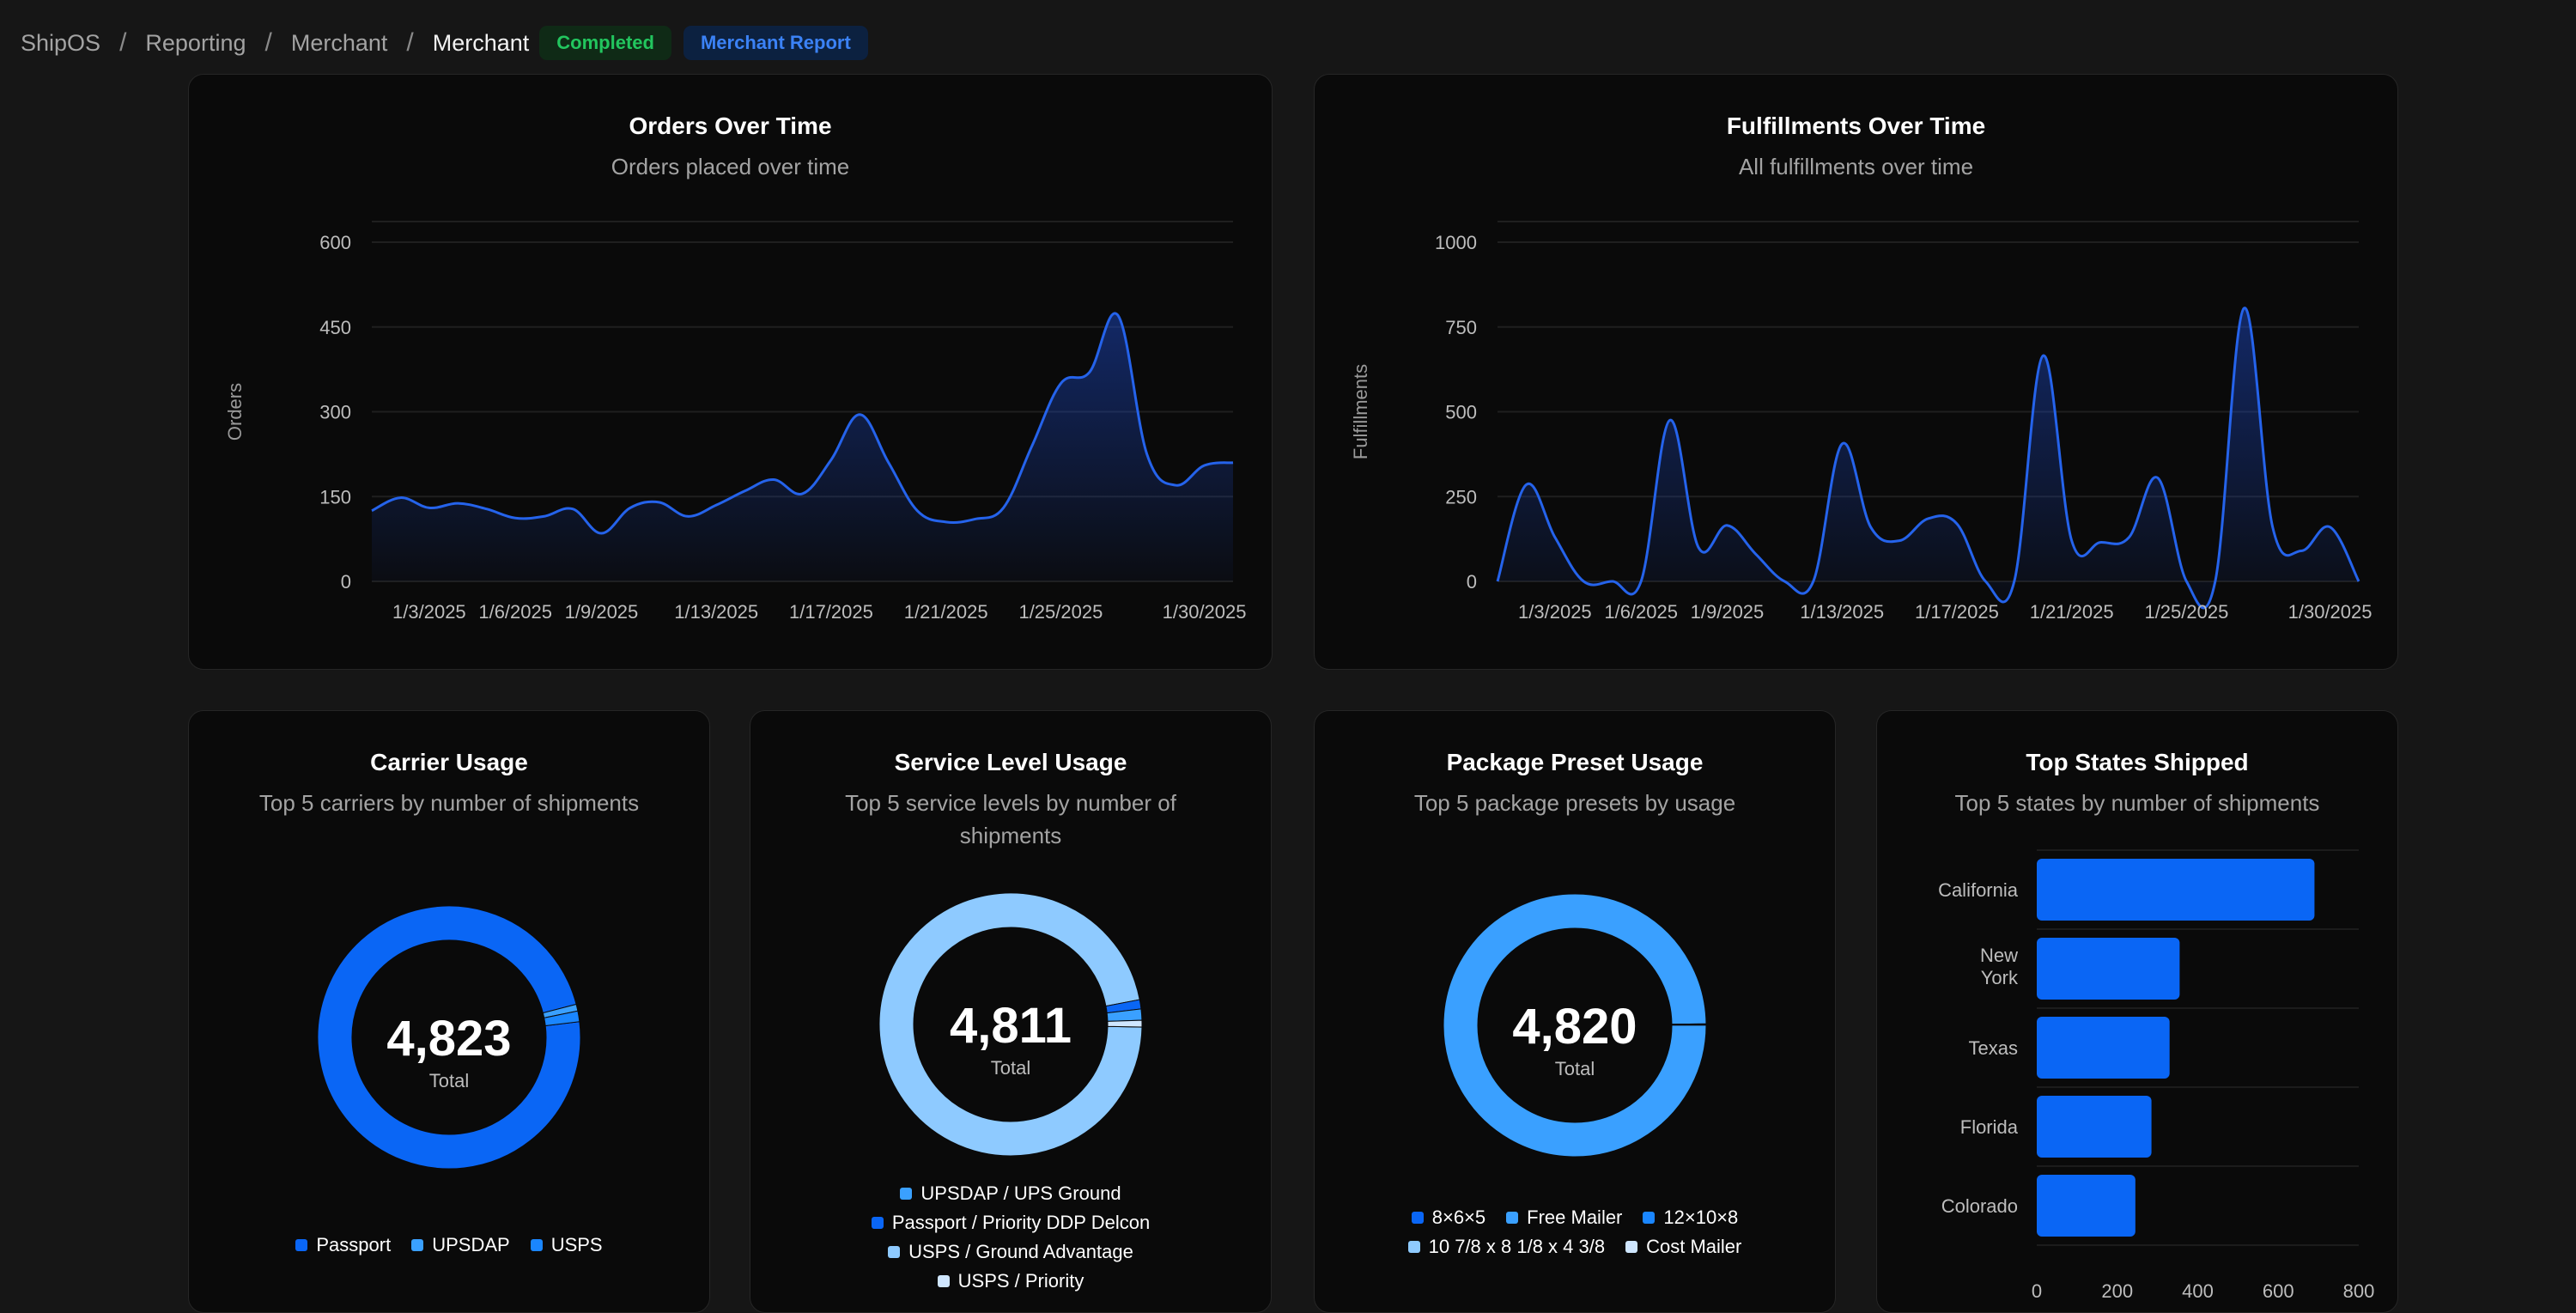 This screenshot has width=2576, height=1313. What do you see at coordinates (2279, 1291) in the screenshot?
I see `x-tick-label: 600` at bounding box center [2279, 1291].